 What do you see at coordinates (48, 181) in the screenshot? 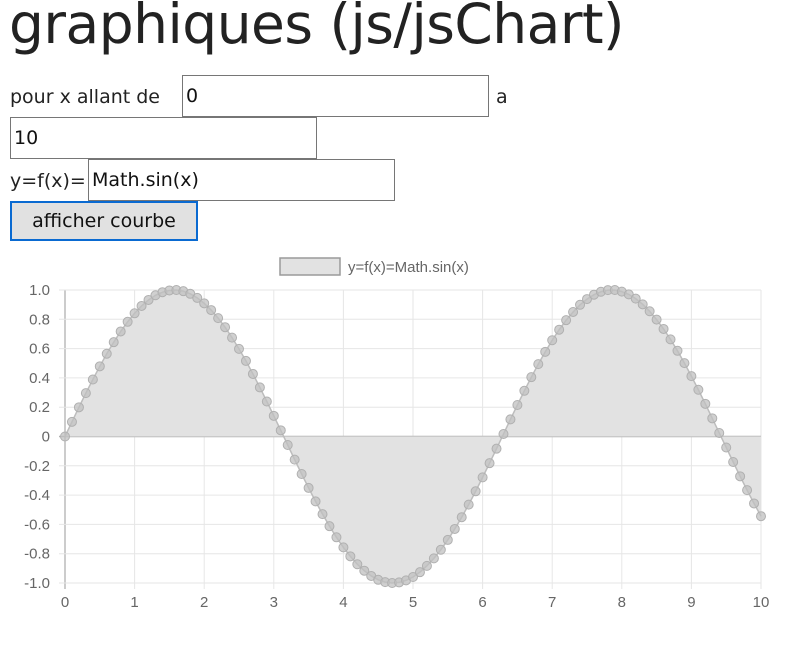
I see `fx-label: y=f(x)=` at bounding box center [48, 181].